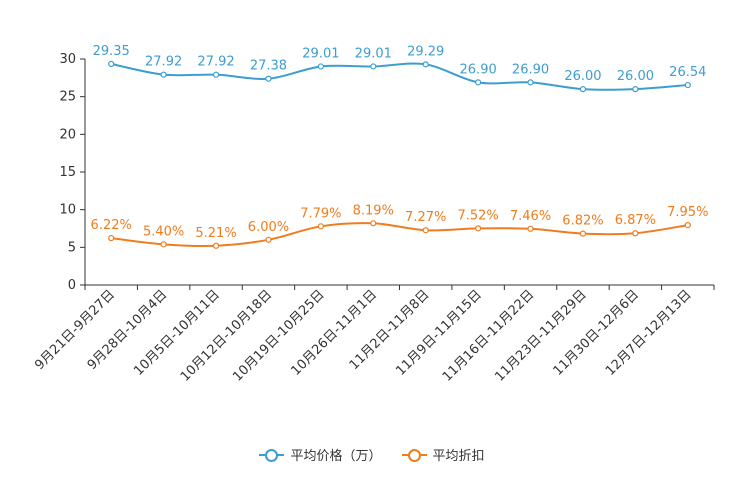 The width and height of the screenshot is (744, 496). What do you see at coordinates (268, 66) in the screenshot?
I see `data-label-price: 27.38` at bounding box center [268, 66].